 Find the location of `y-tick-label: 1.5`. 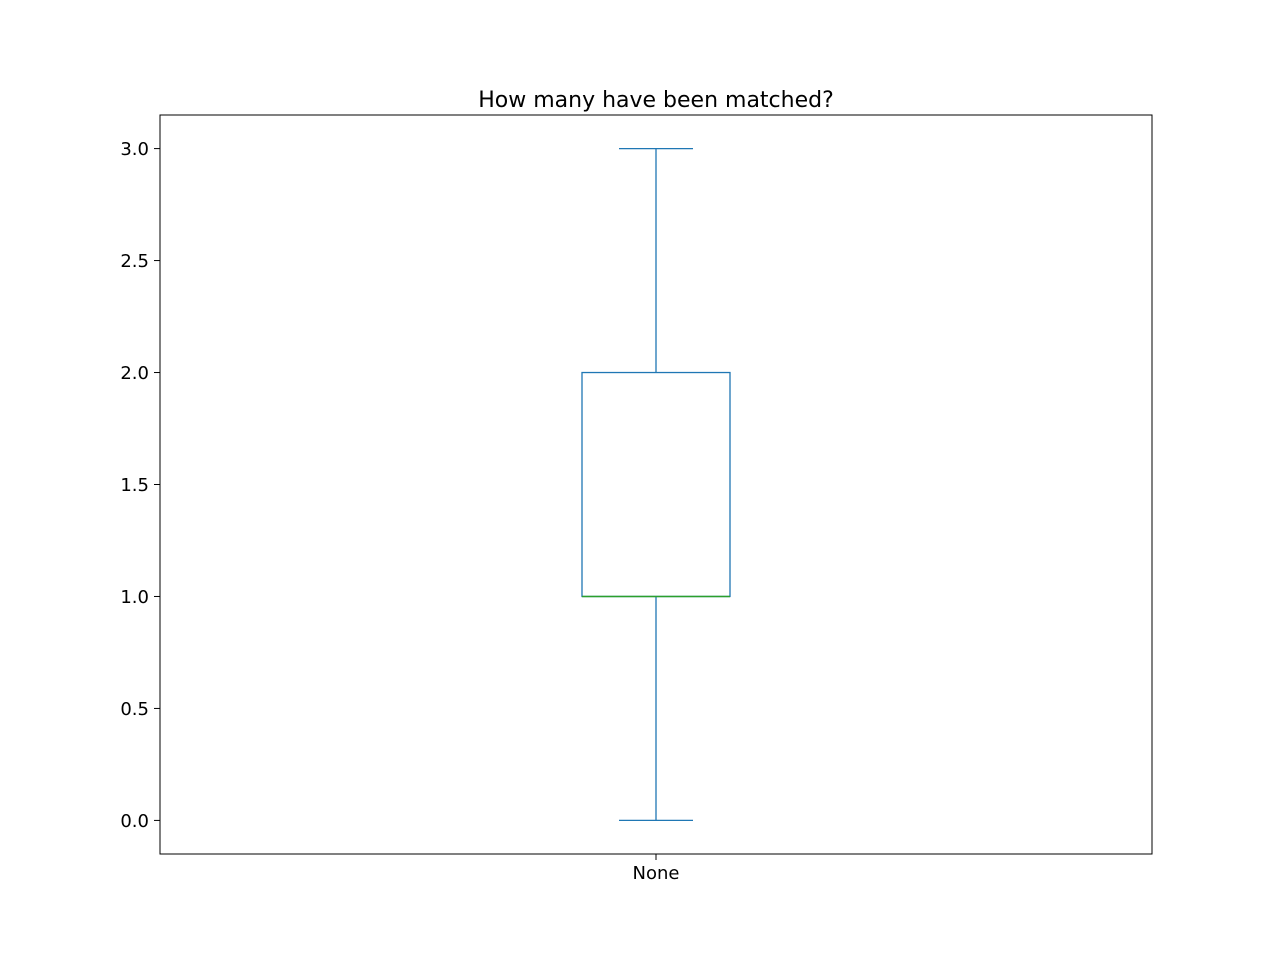

y-tick-label: 1.5 is located at coordinates (134, 485).